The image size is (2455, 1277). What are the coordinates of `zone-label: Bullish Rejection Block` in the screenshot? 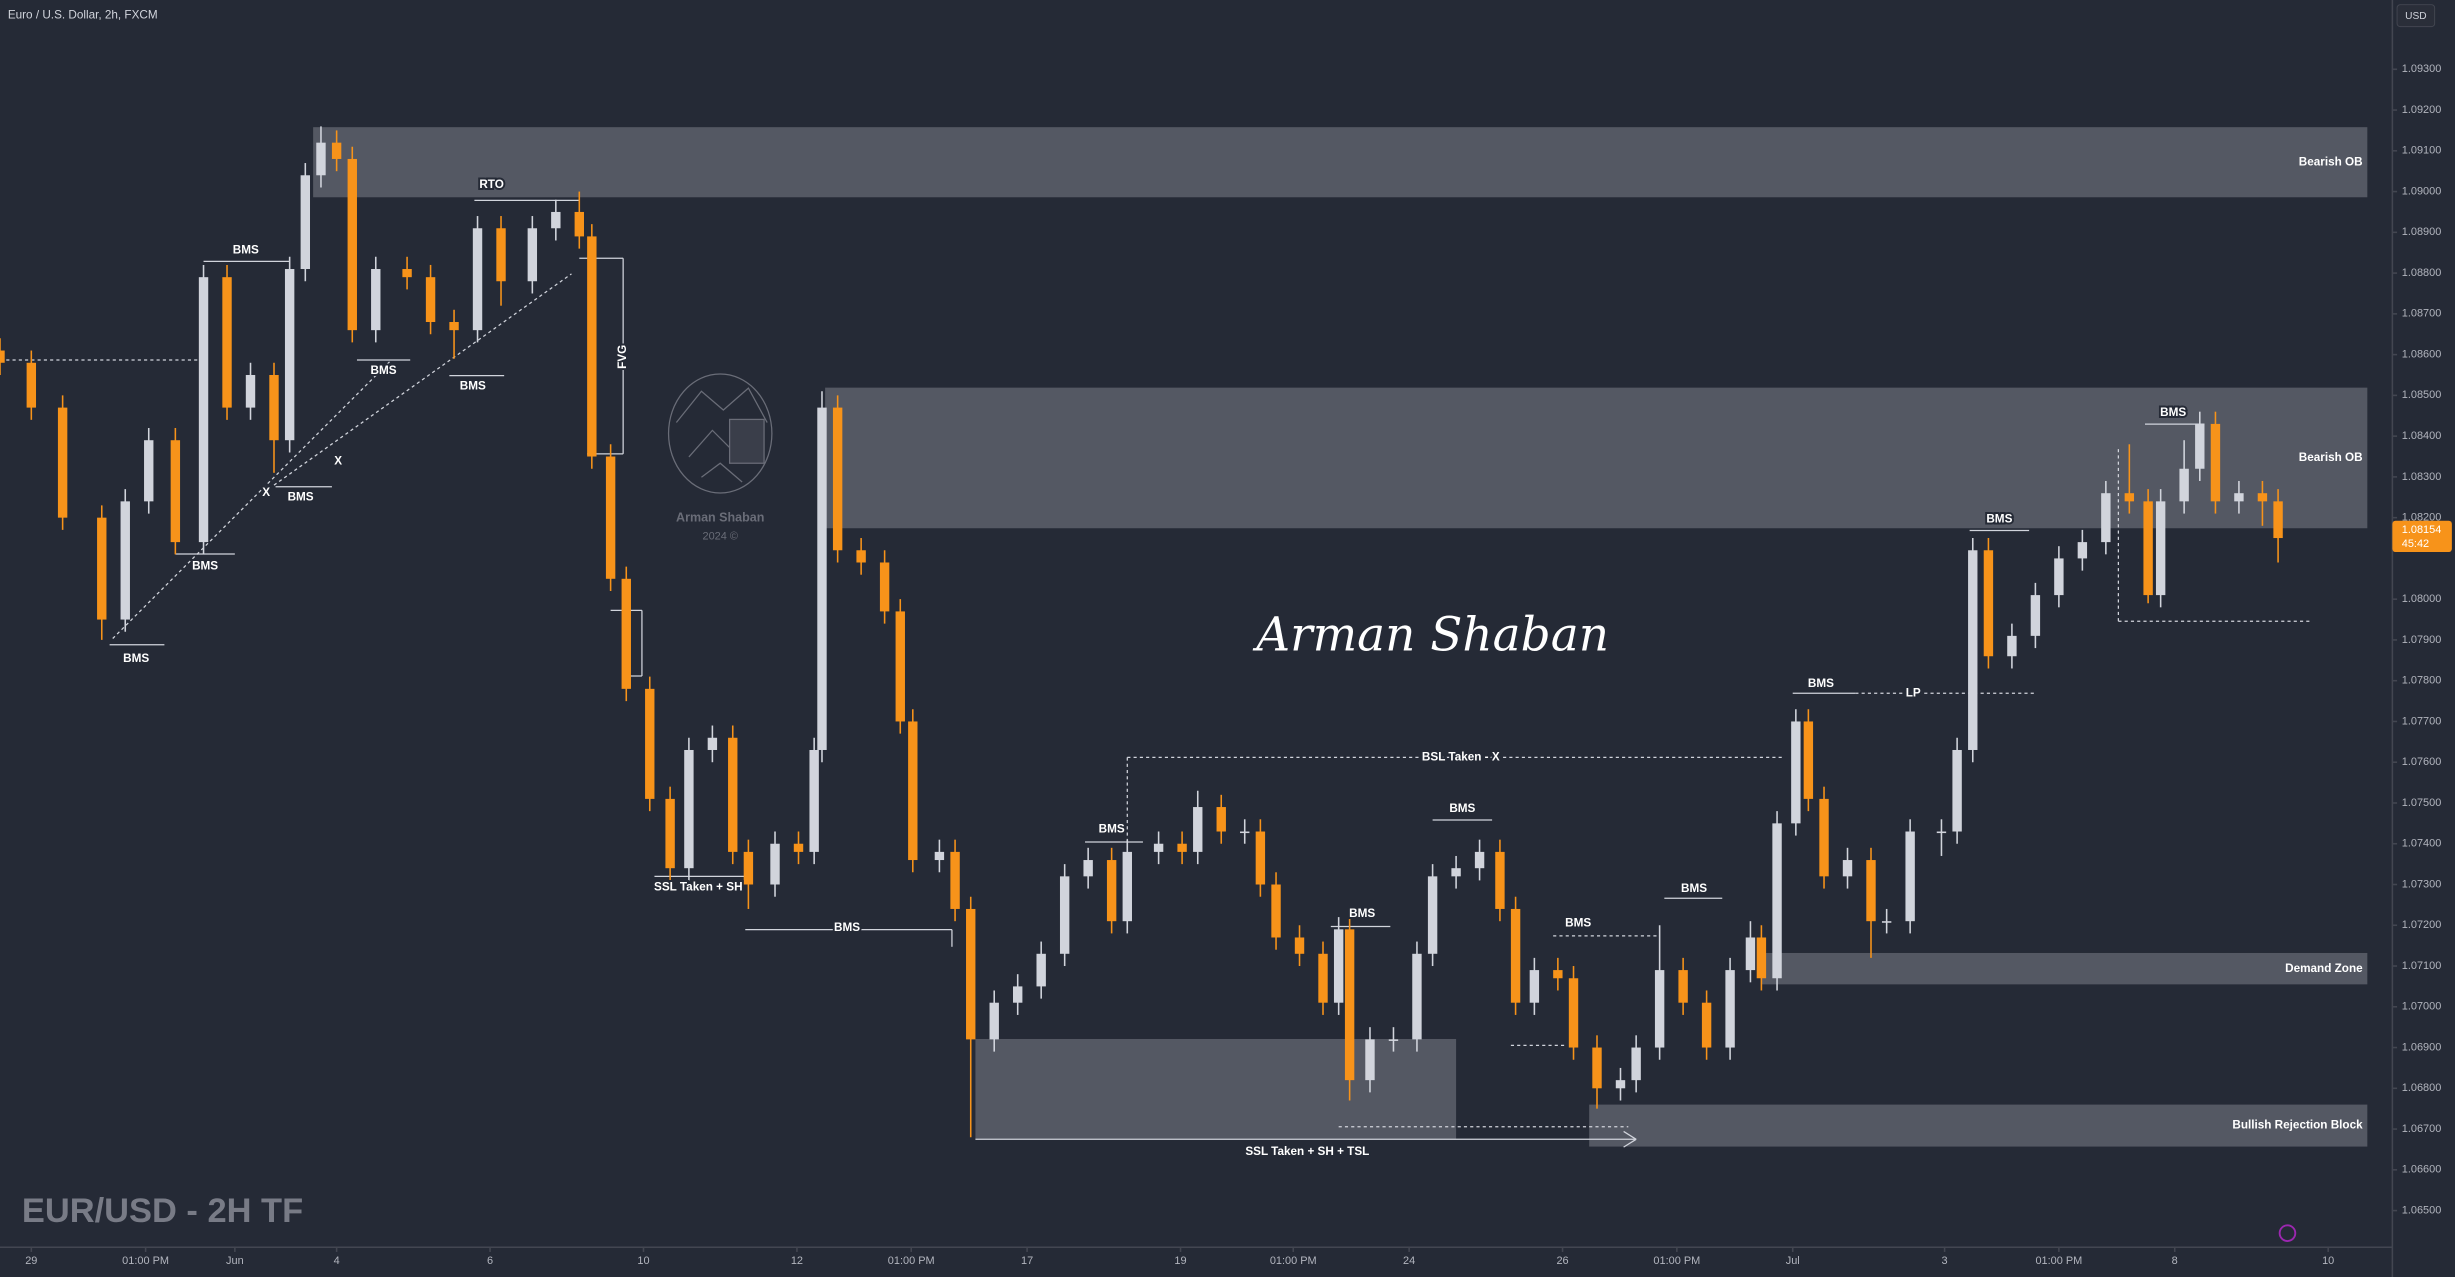 It's located at (2297, 1125).